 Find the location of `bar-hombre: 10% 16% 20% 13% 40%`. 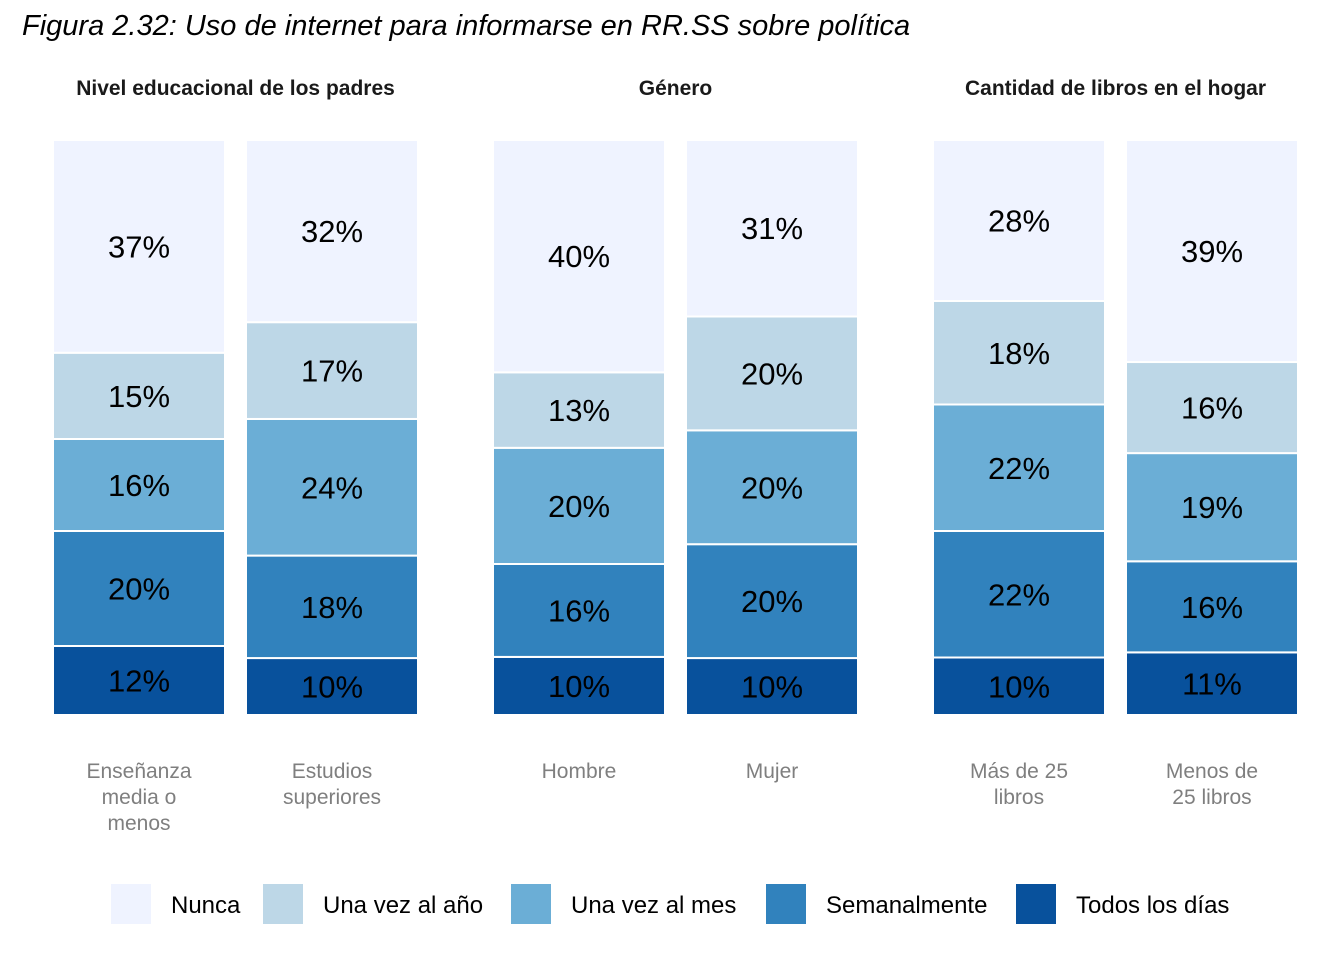

bar-hombre: 10% 16% 20% 13% 40% is located at coordinates (579, 427).